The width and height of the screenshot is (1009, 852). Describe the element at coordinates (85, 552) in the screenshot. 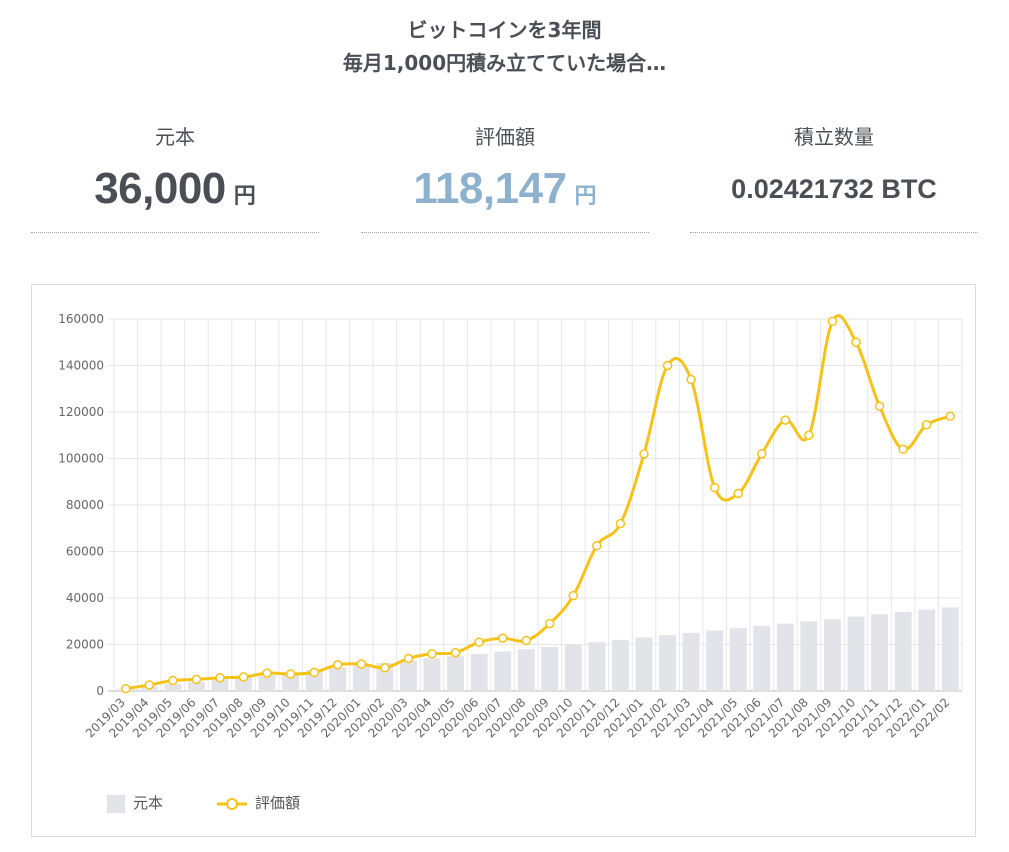

I see `y-tick-label: 60000` at that location.